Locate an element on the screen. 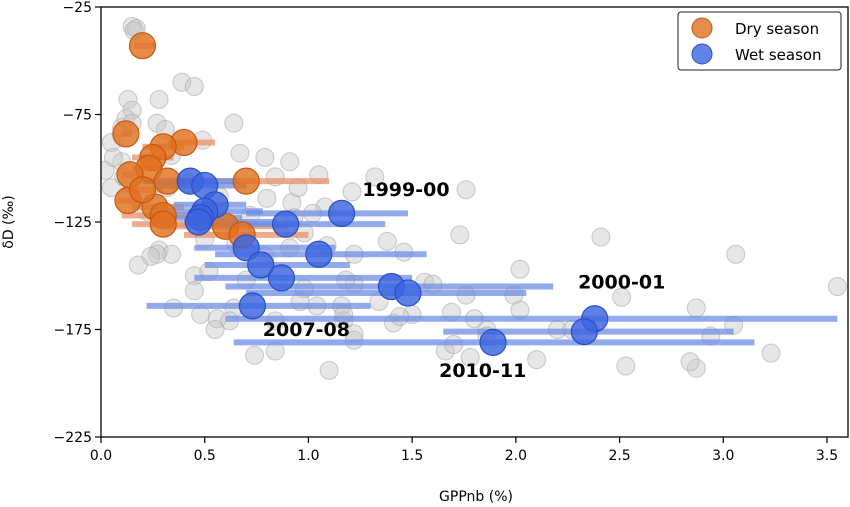  x-tick-label: 2.5 is located at coordinates (619, 456).